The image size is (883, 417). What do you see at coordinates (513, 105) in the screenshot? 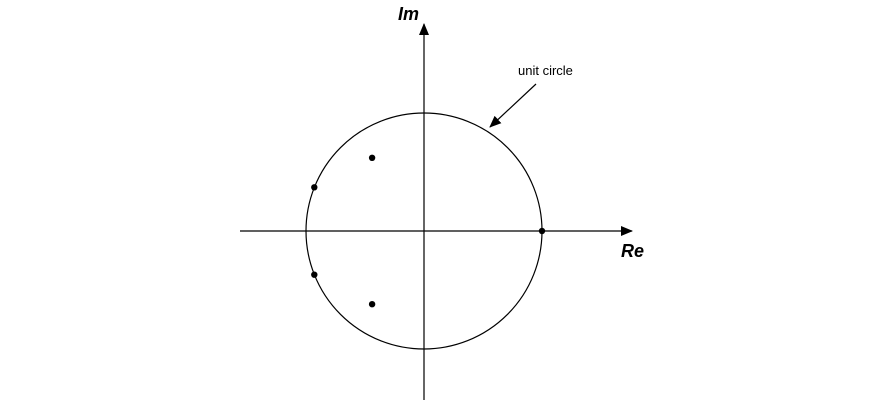
I see `annotation-arrow` at bounding box center [513, 105].